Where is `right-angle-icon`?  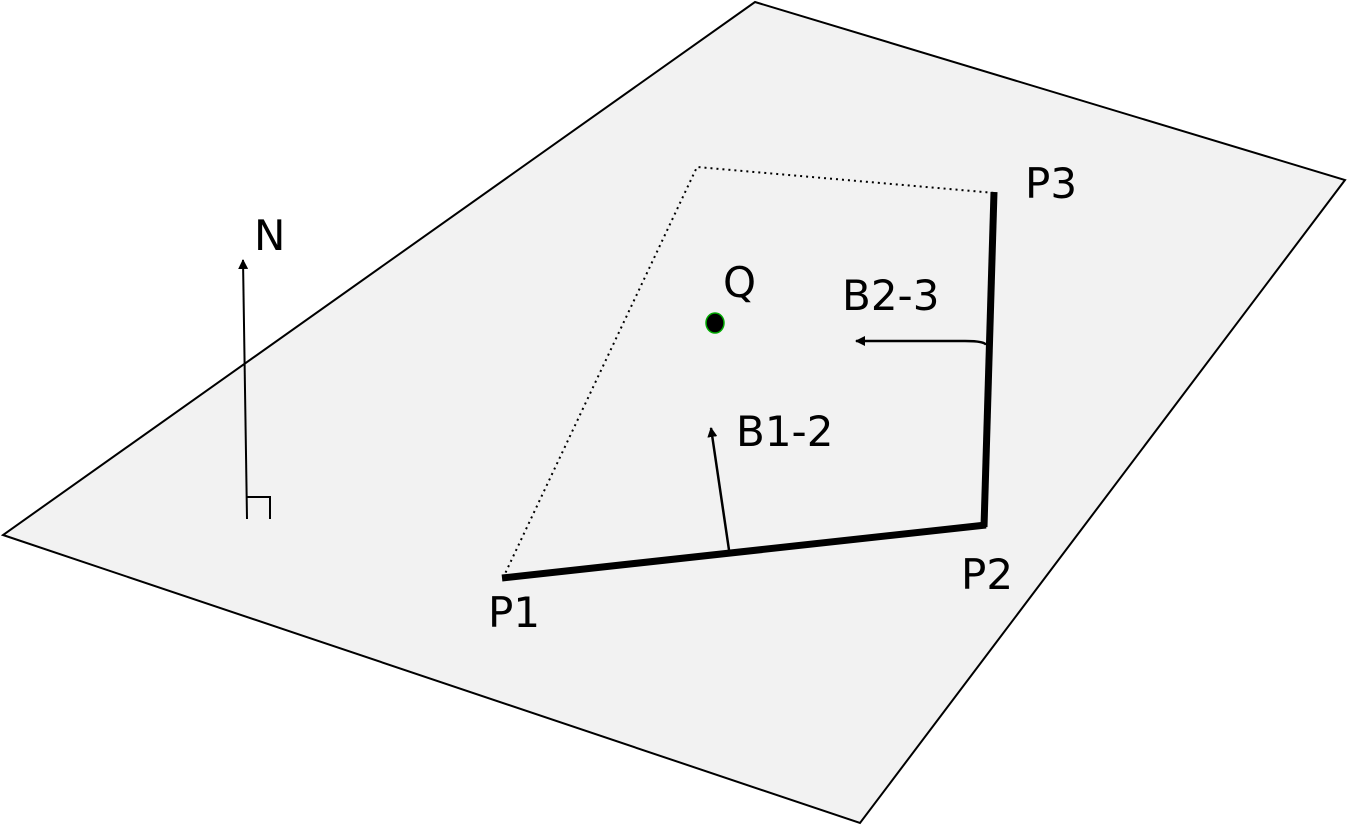
right-angle-icon is located at coordinates (259, 507).